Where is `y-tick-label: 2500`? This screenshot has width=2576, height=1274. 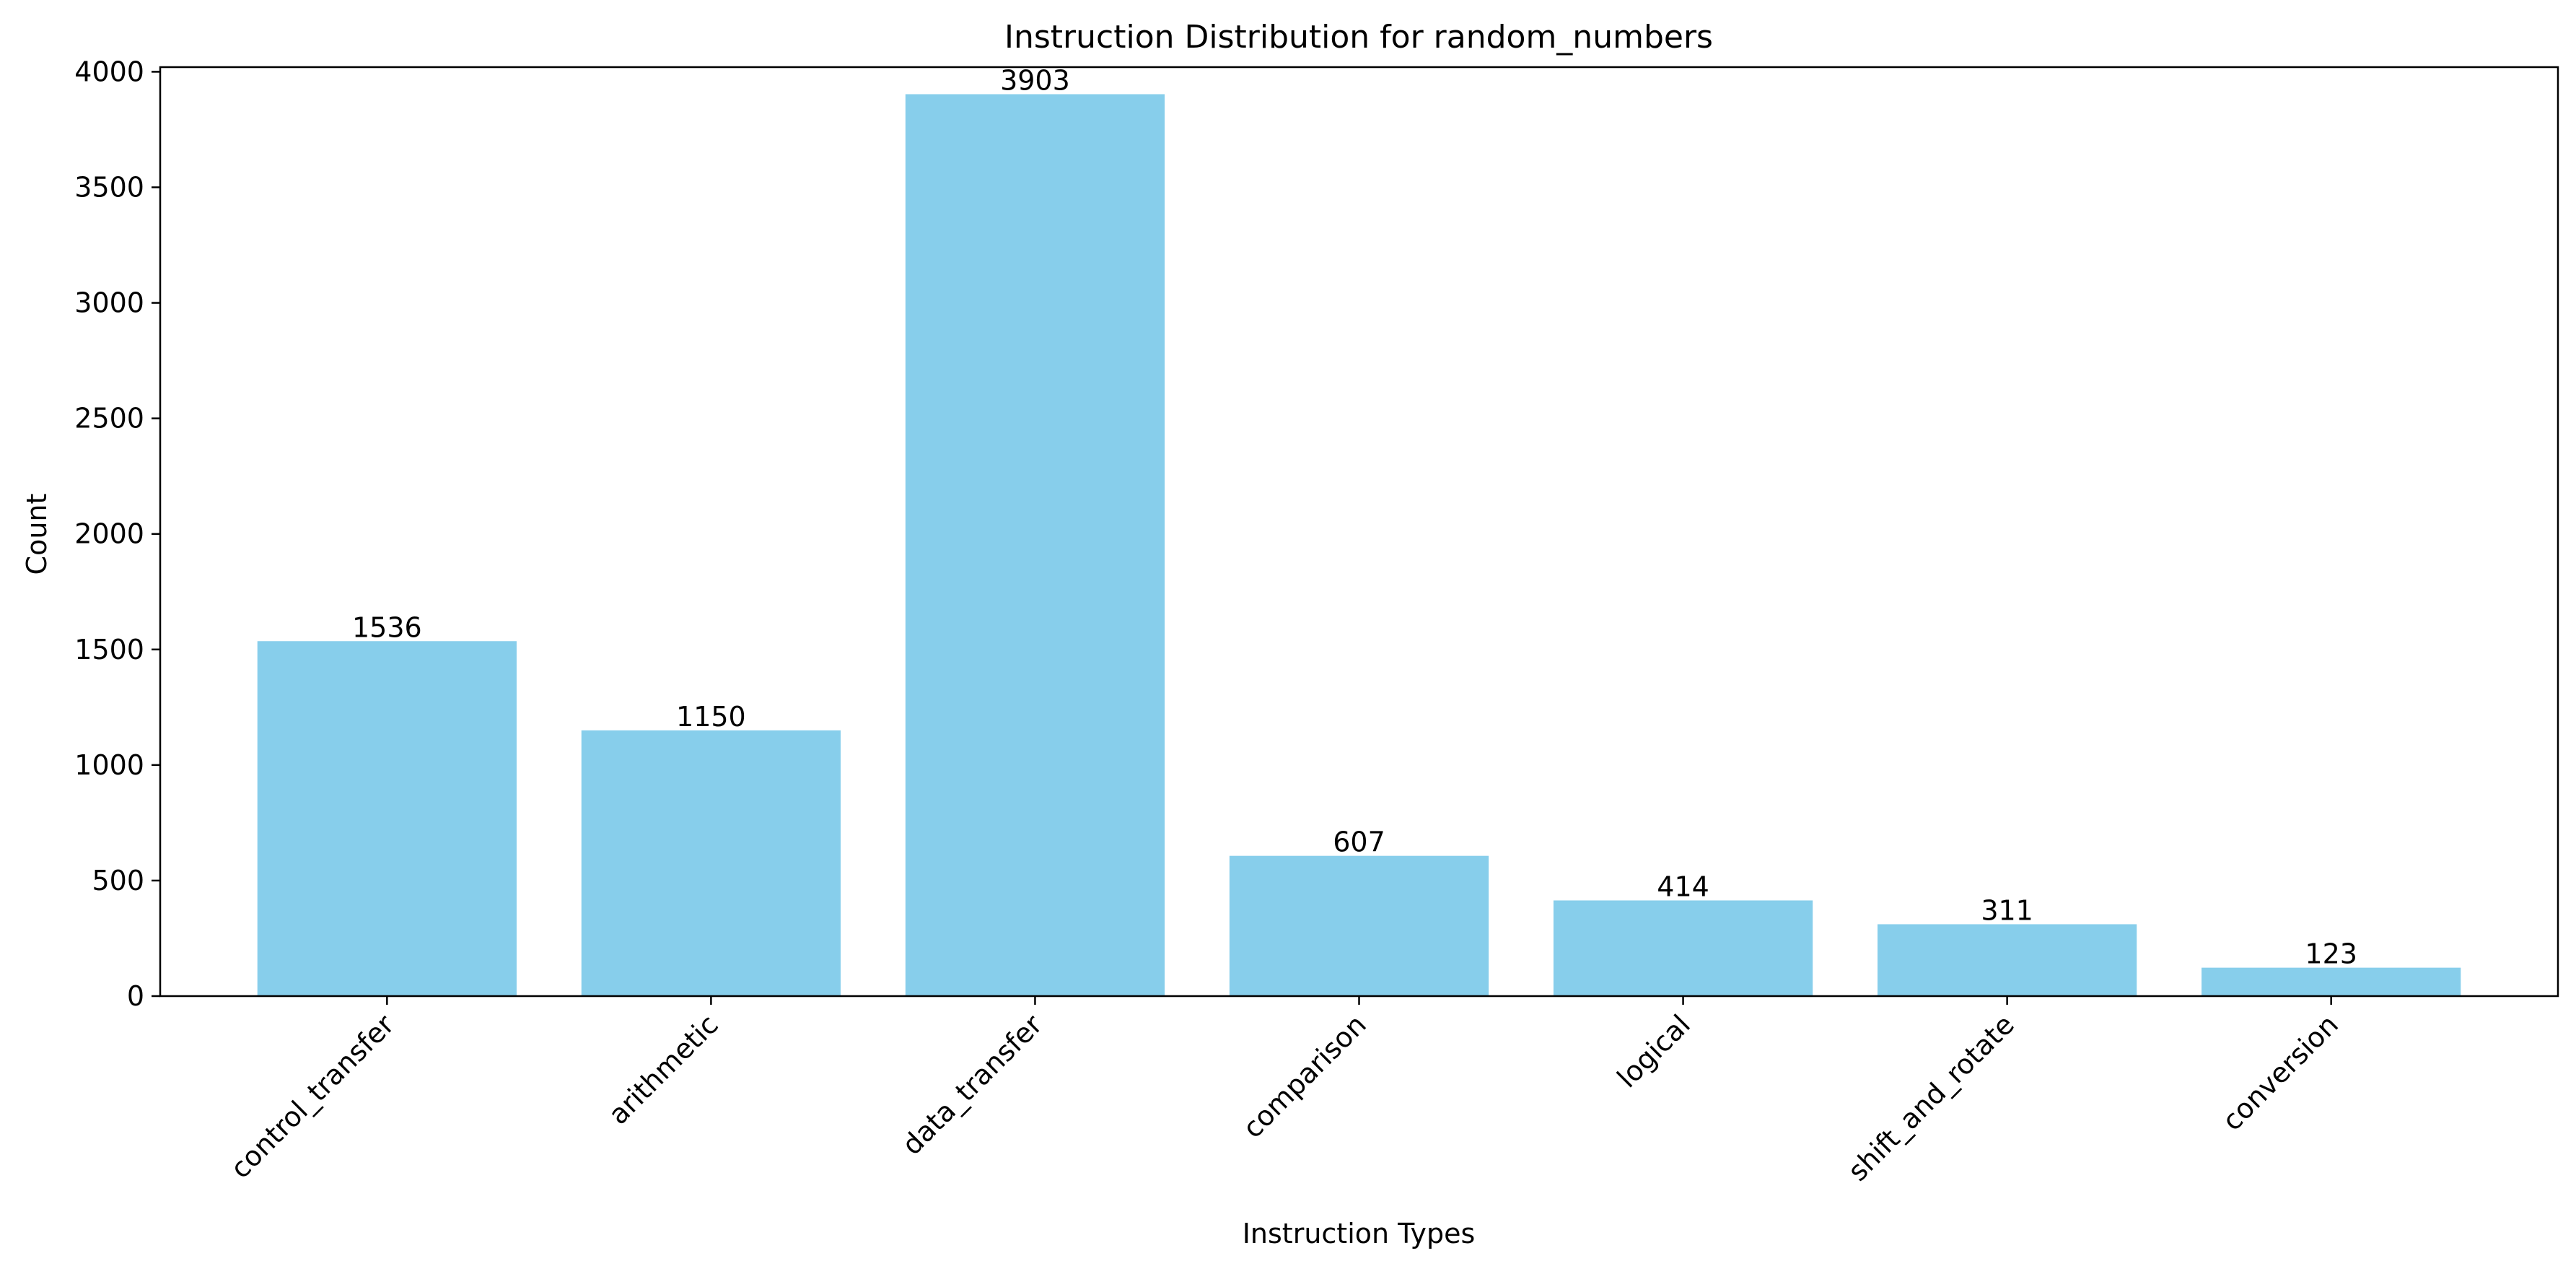 y-tick-label: 2500 is located at coordinates (109, 419).